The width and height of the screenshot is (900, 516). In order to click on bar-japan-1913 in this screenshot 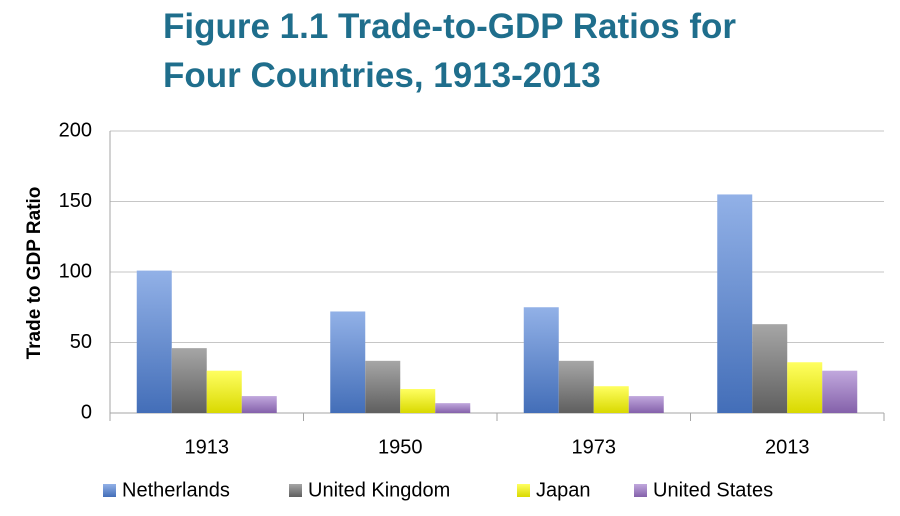, I will do `click(224, 391)`.